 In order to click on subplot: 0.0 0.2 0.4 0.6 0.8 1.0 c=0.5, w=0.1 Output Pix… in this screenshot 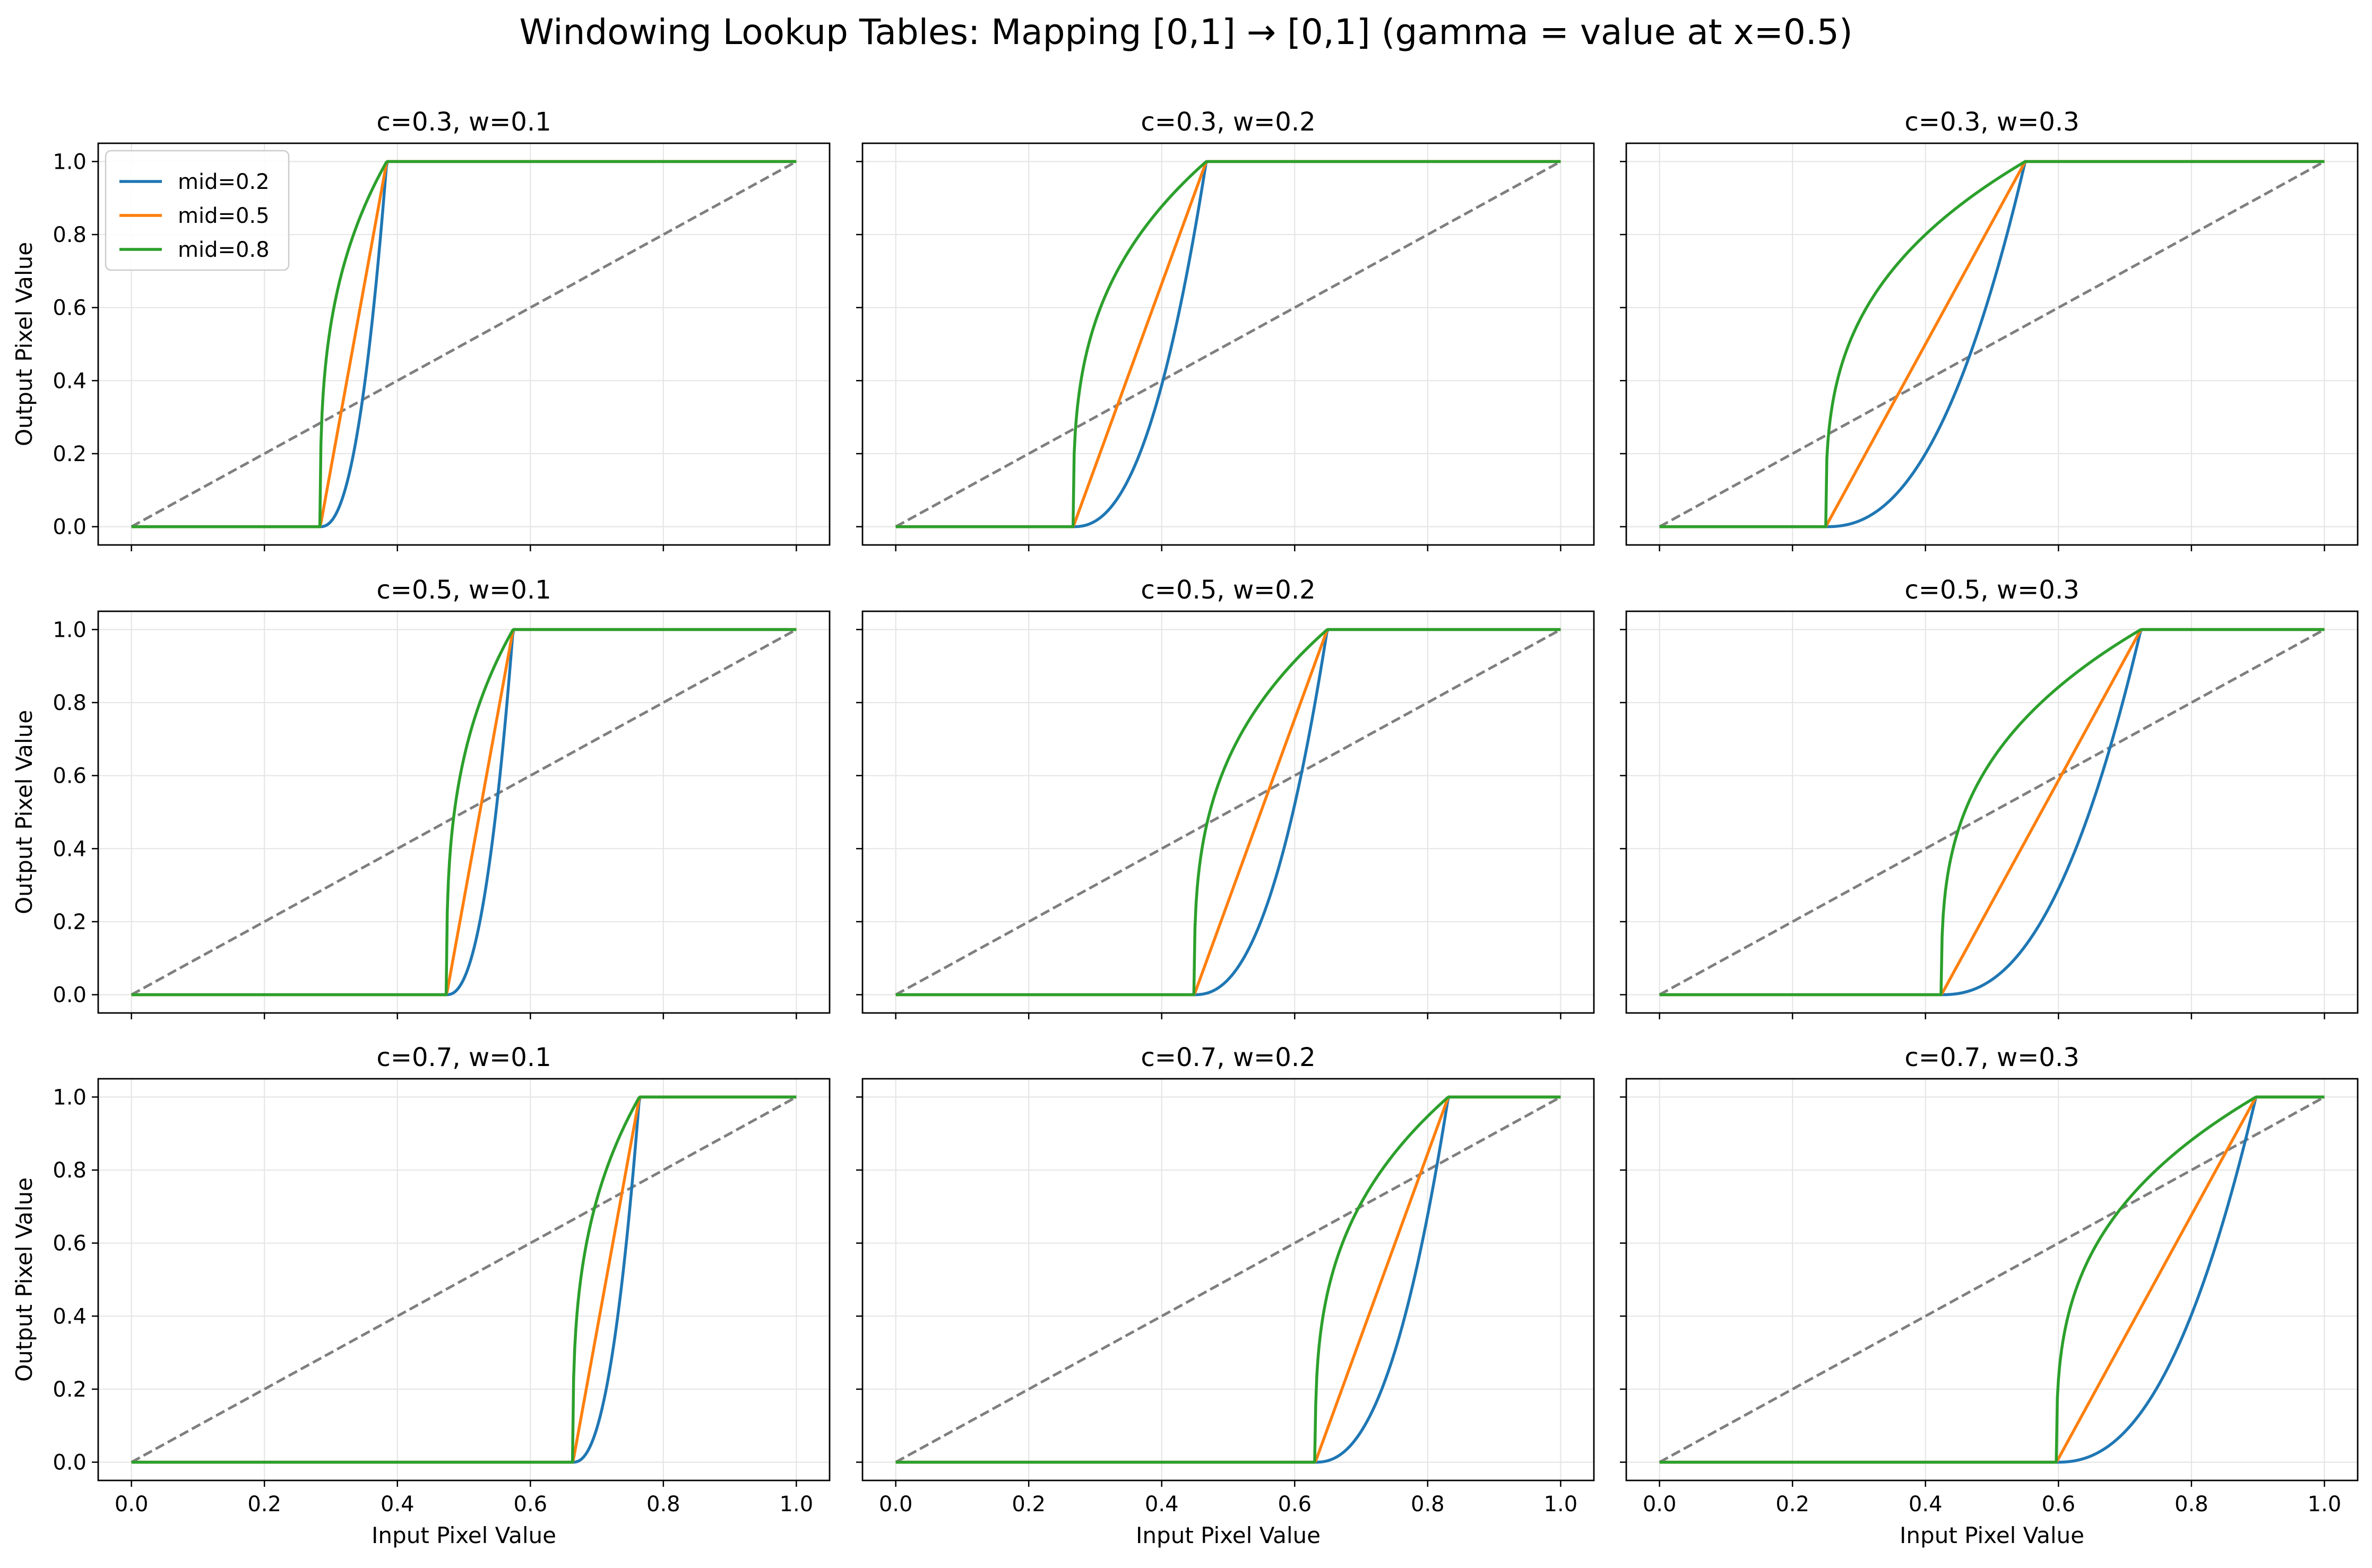, I will do `click(421, 797)`.